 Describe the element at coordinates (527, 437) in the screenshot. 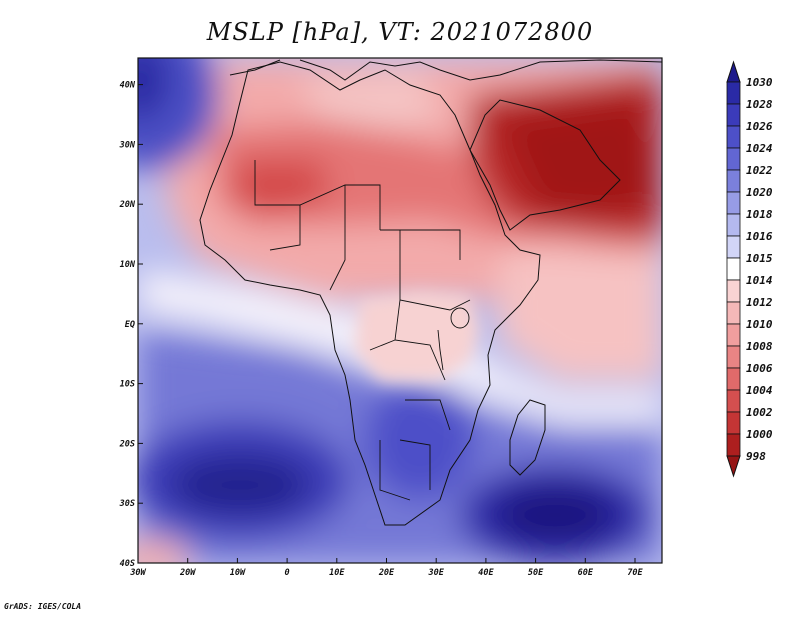

I see `madagascar-coastline` at that location.